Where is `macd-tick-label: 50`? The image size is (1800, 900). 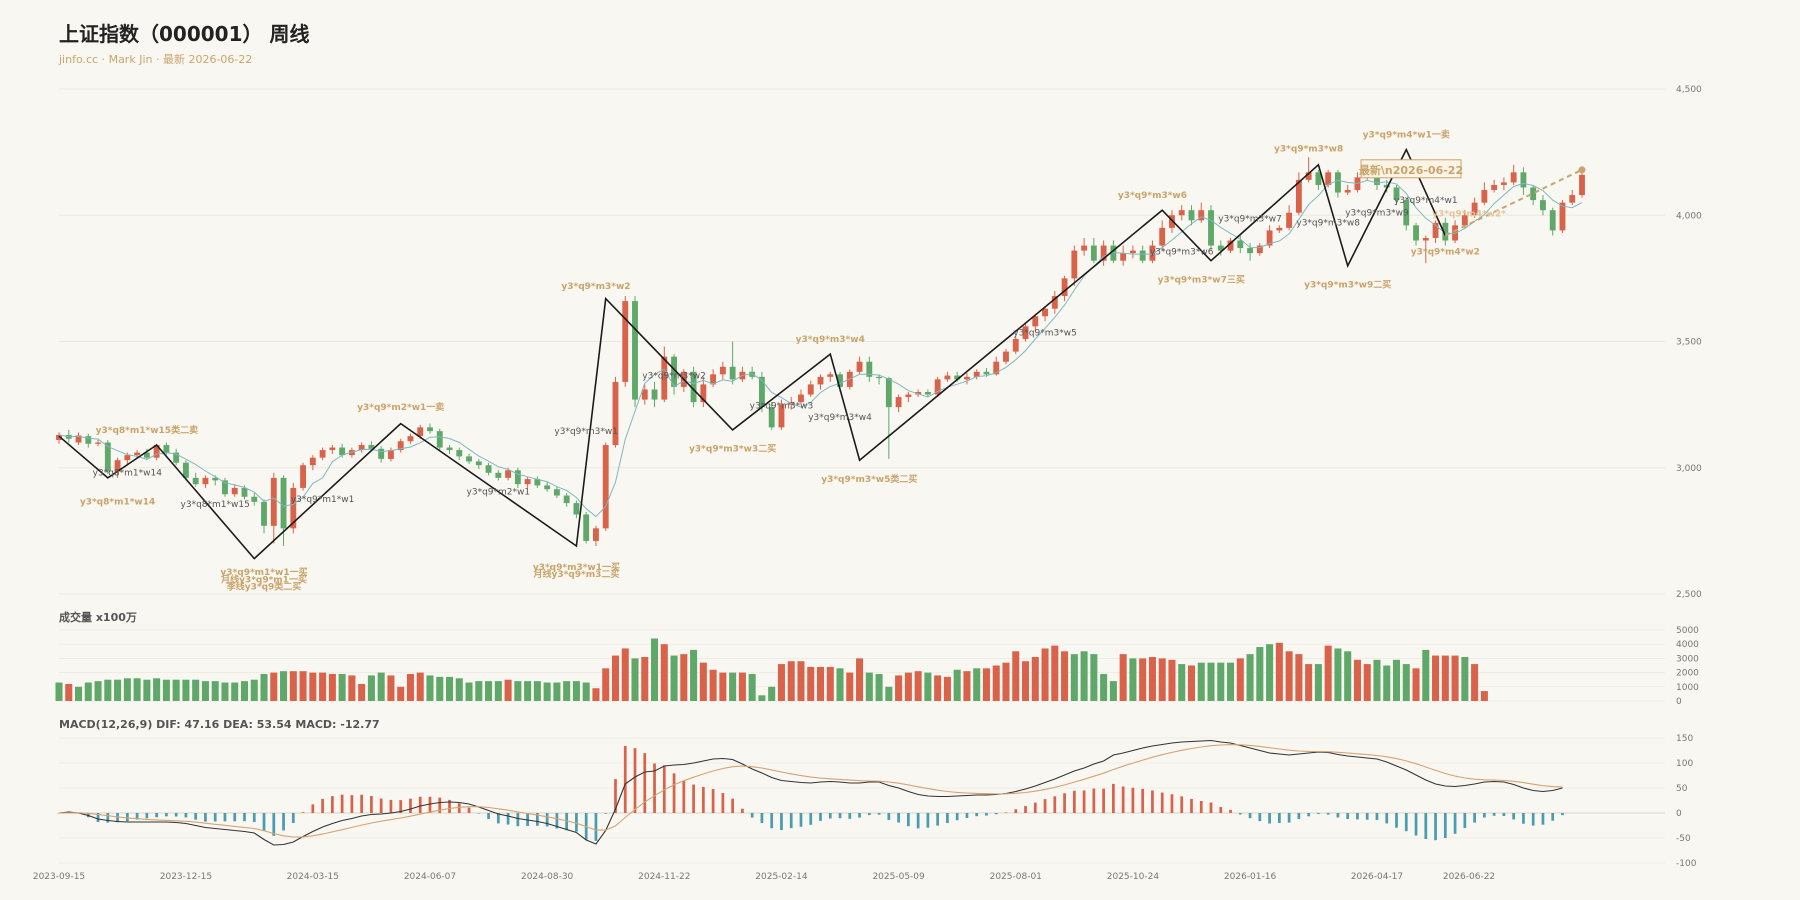 macd-tick-label: 50 is located at coordinates (1682, 789).